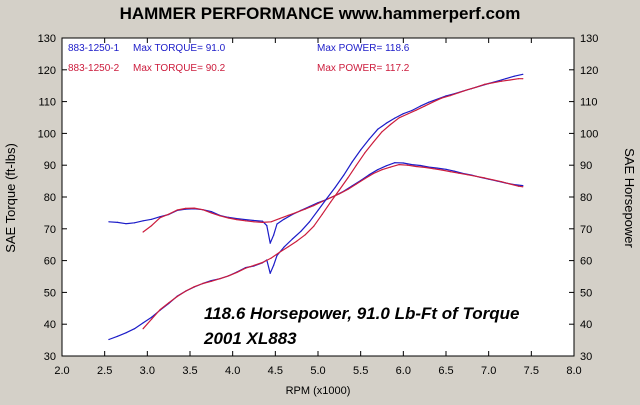 The image size is (640, 405). Describe the element at coordinates (104, 371) in the screenshot. I see `x-tick-label: 2.5` at that location.